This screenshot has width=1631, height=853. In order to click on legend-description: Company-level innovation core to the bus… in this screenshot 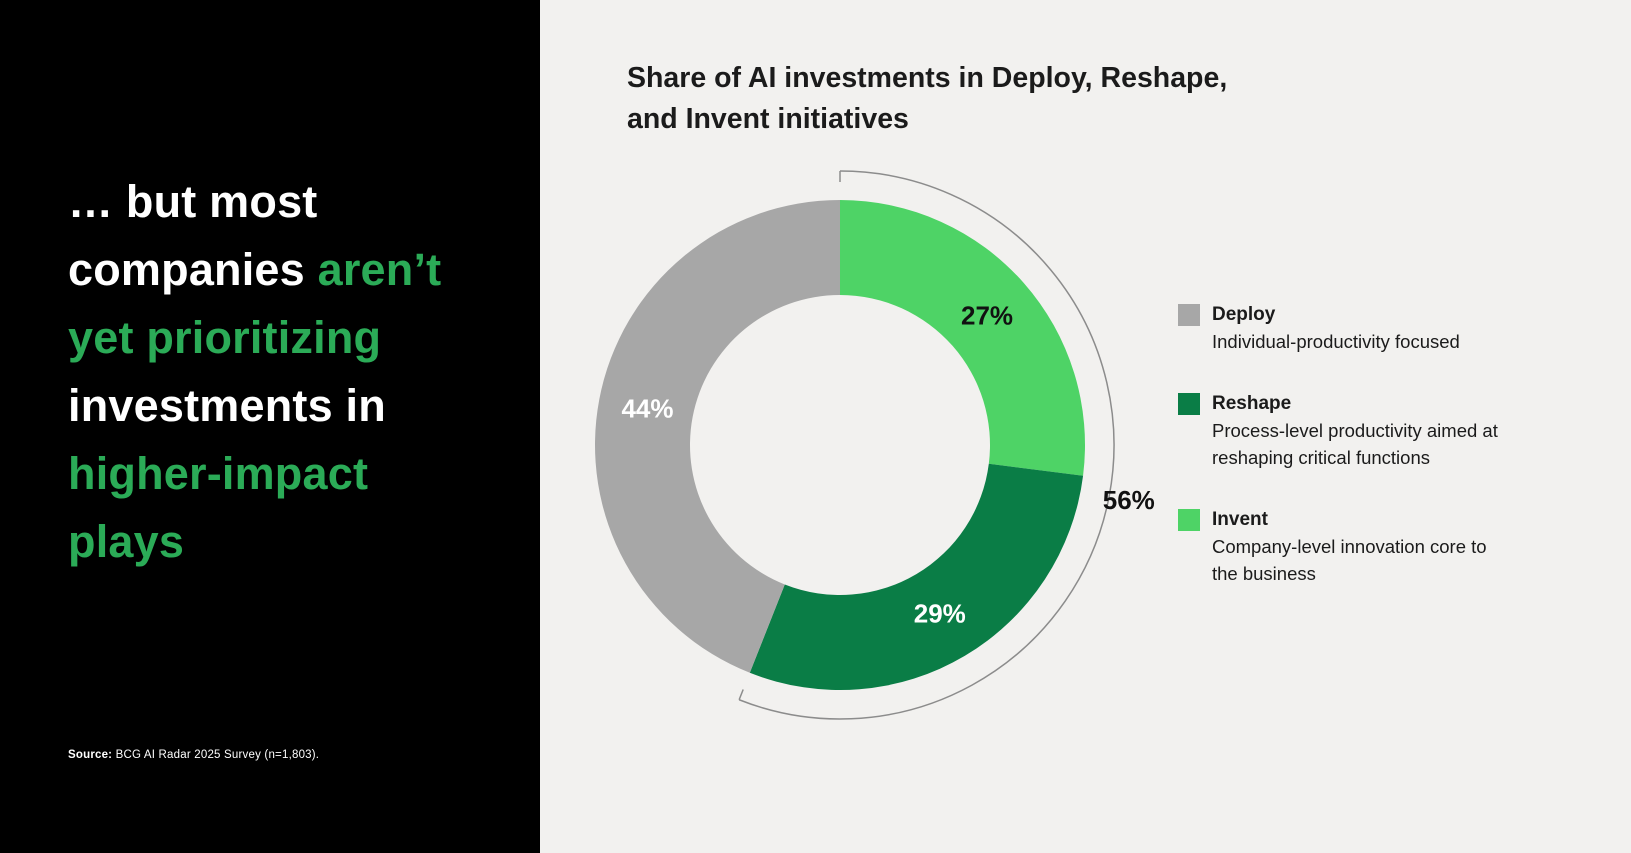, I will do `click(1349, 560)`.